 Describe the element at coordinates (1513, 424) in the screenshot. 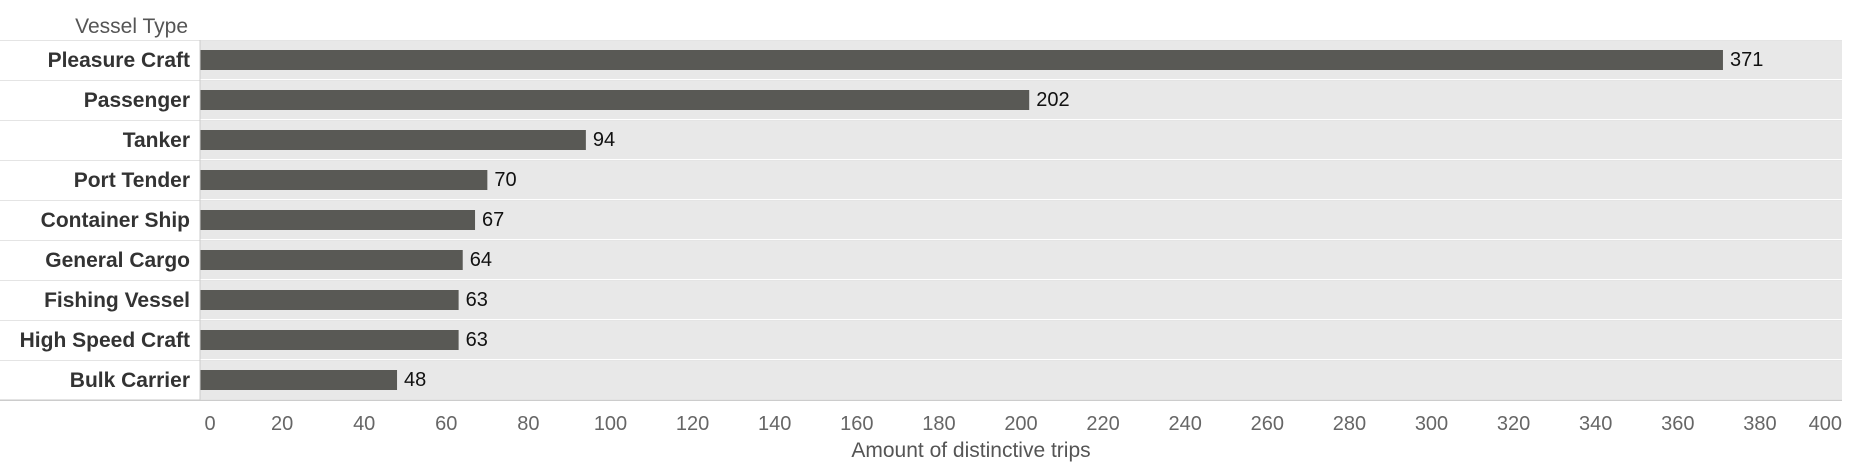

I see `x-tick-label: 320` at that location.